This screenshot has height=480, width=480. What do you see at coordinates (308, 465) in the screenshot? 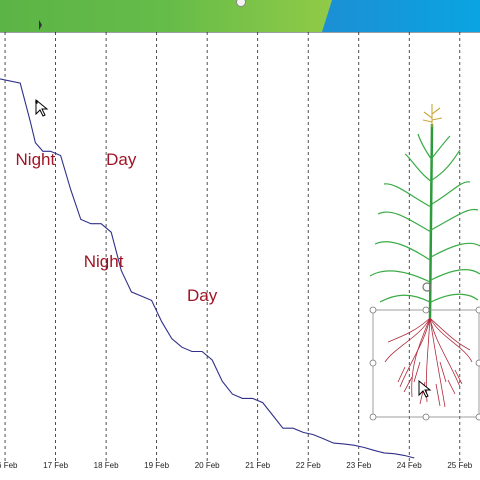
I see `x-tick-label: 22 Feb` at bounding box center [308, 465].